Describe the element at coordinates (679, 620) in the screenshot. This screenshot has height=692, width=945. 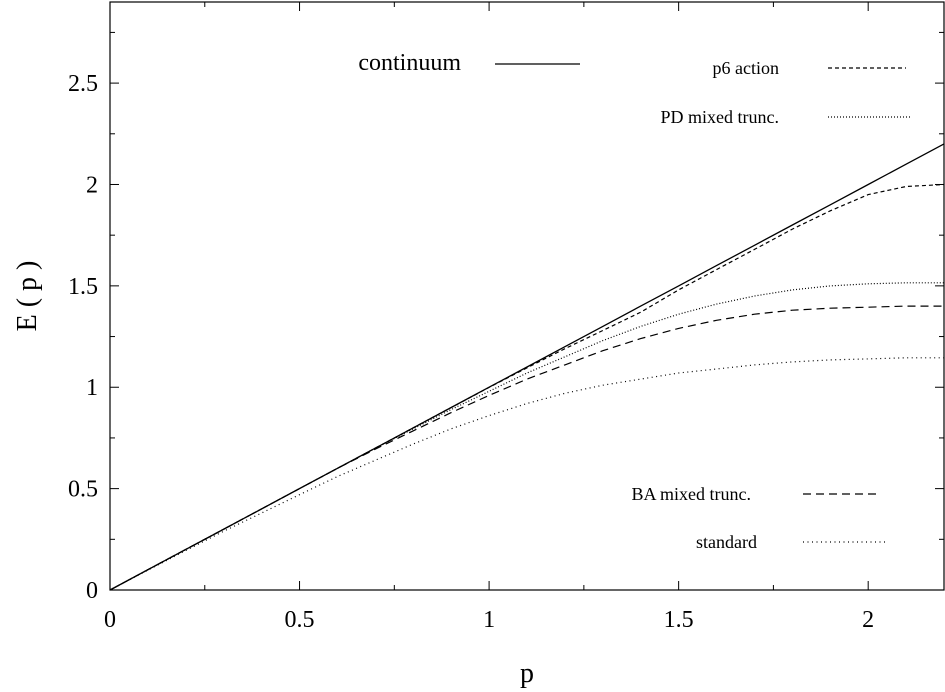
I see `x-tick-label: 1.5` at that location.